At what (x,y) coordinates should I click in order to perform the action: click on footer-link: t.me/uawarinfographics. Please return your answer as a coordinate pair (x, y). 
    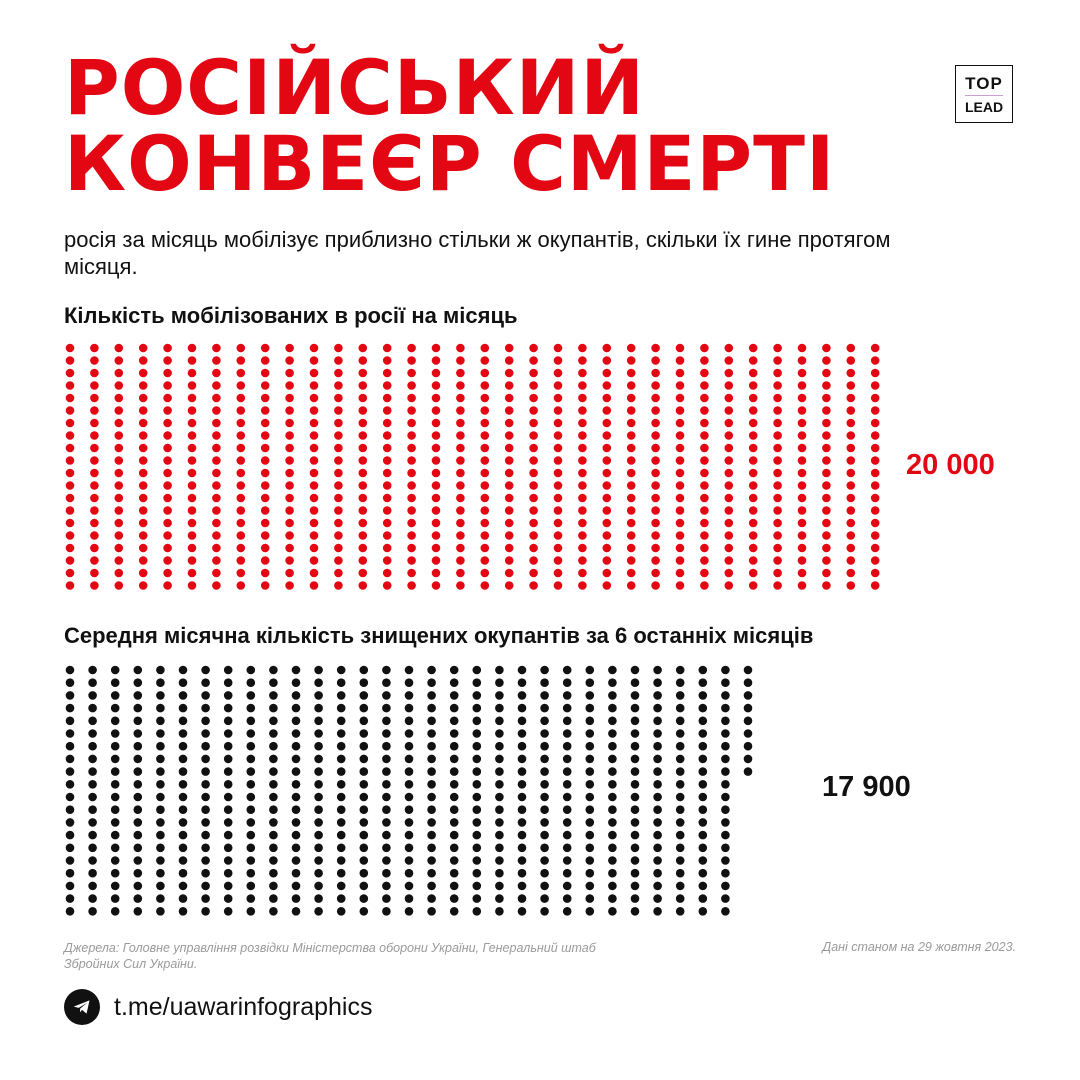
    Looking at the image, I should click on (218, 1007).